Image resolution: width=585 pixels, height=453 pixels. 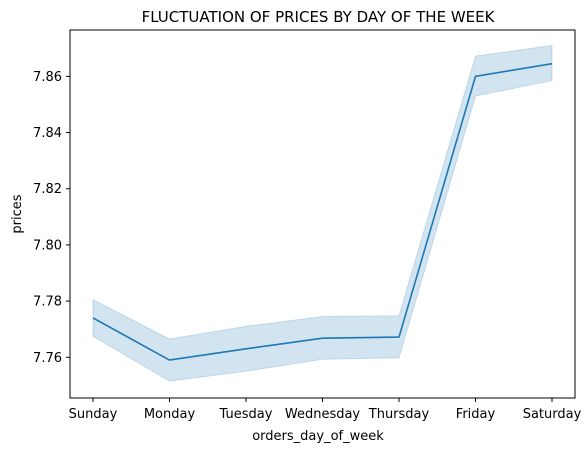 I want to click on y-tick-label: 7.78, so click(x=47, y=302).